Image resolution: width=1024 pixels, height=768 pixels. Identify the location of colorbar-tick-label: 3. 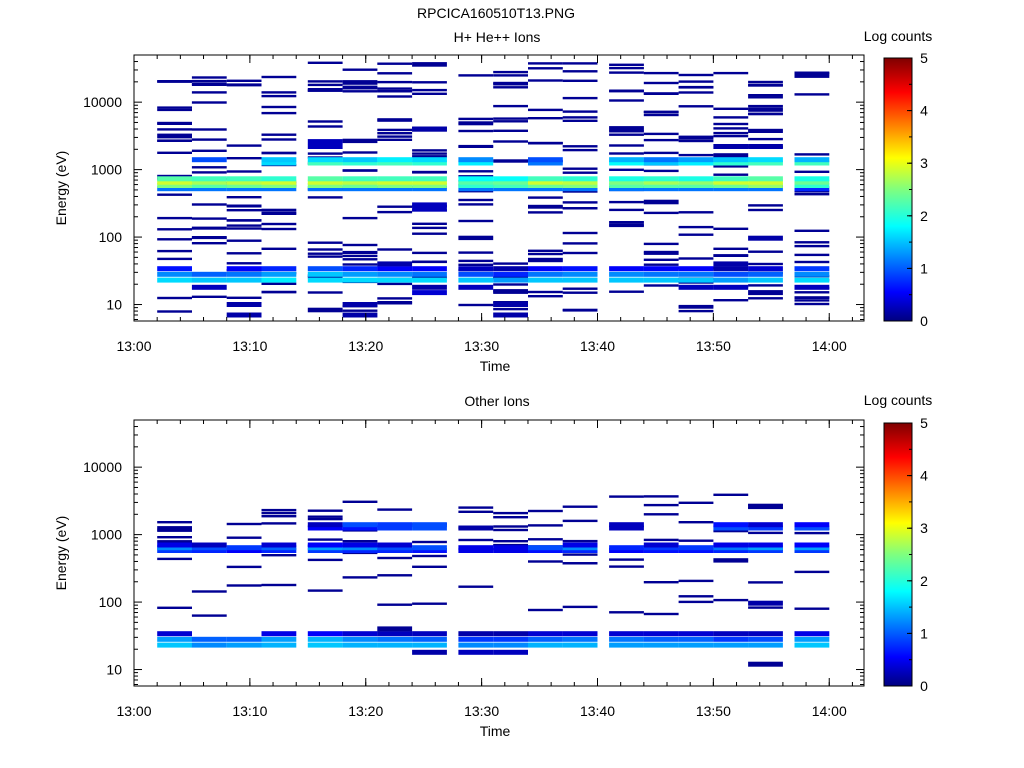
(924, 163).